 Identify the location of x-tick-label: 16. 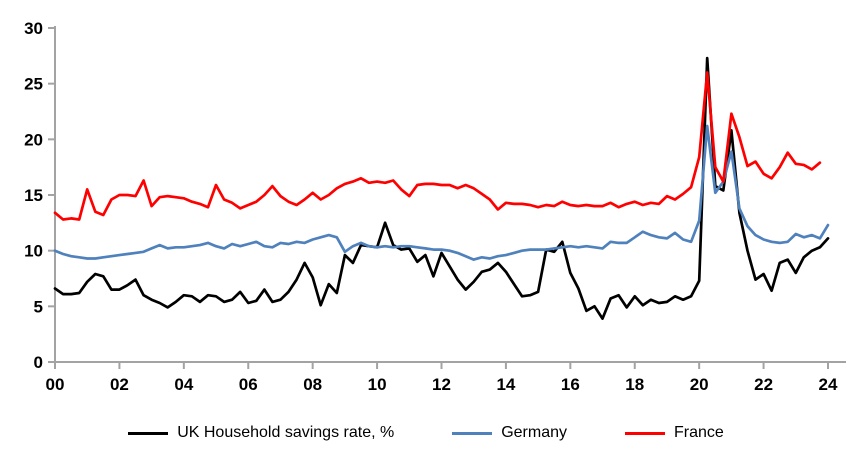
(570, 384).